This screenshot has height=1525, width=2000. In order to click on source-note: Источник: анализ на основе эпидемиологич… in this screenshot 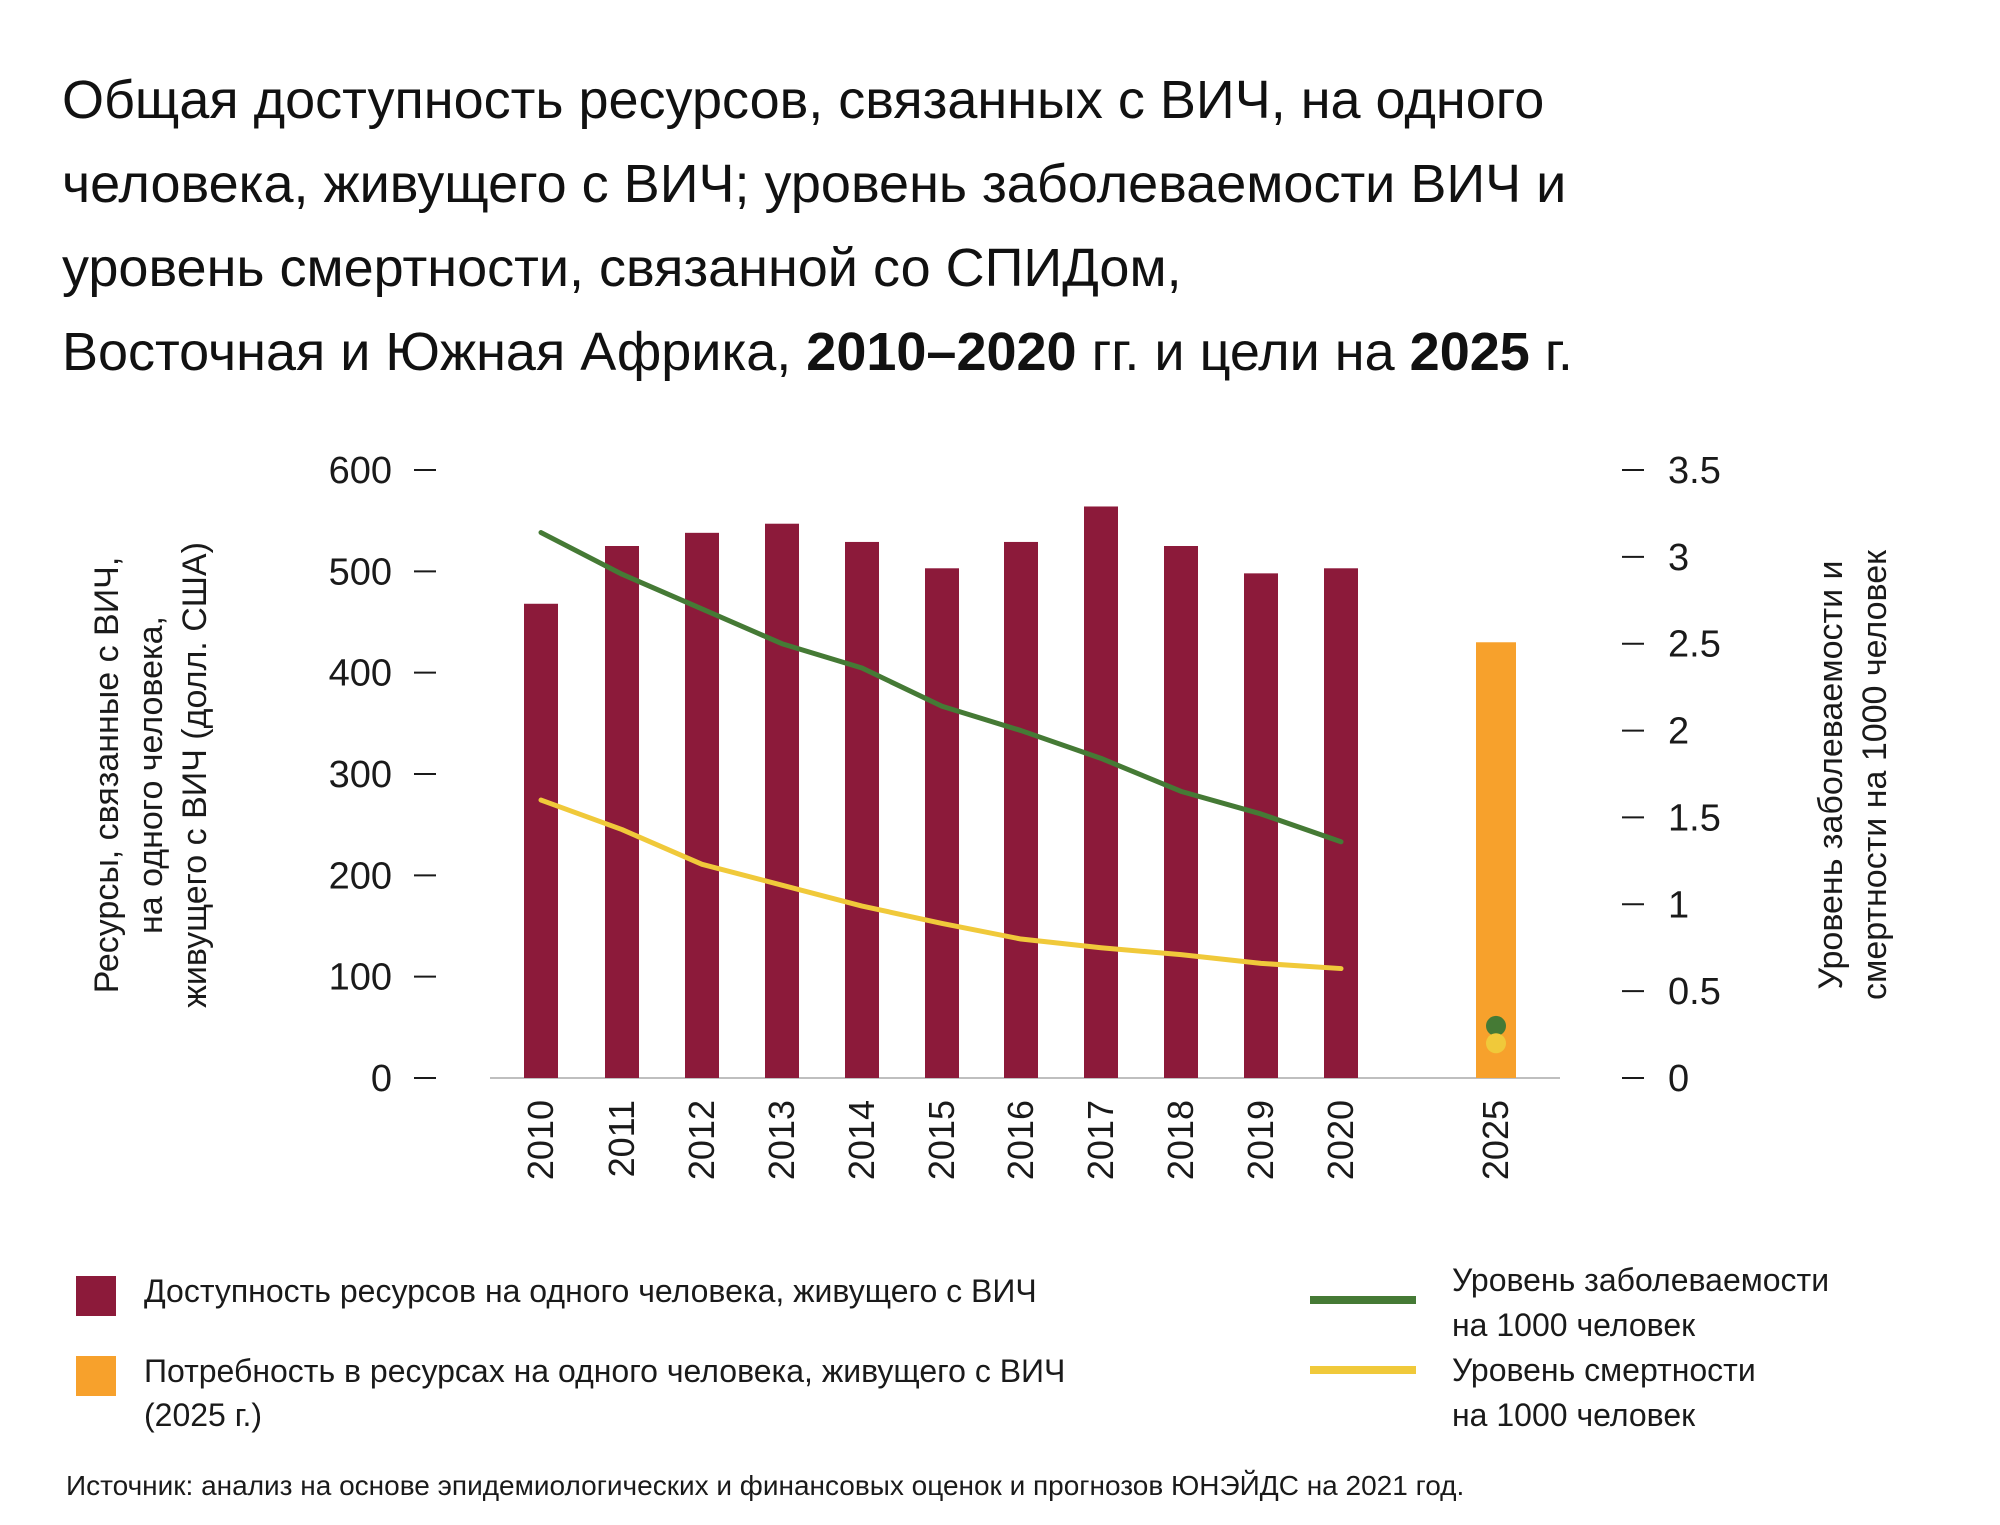, I will do `click(765, 1485)`.